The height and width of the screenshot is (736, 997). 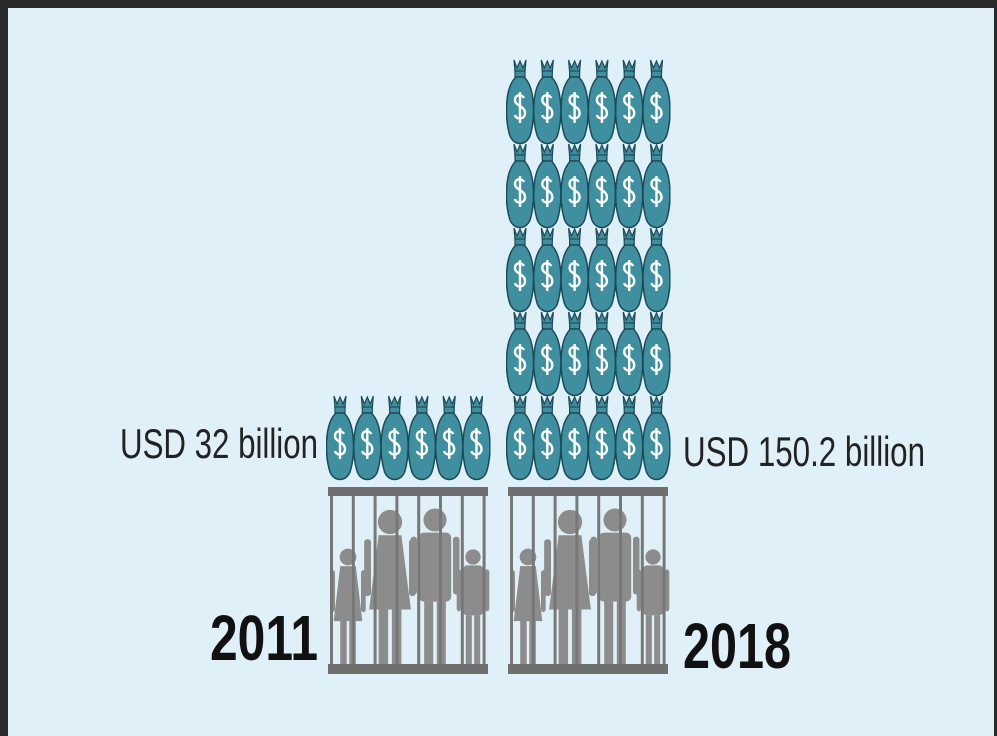 What do you see at coordinates (219, 443) in the screenshot?
I see `amount-label: USD 32 billion` at bounding box center [219, 443].